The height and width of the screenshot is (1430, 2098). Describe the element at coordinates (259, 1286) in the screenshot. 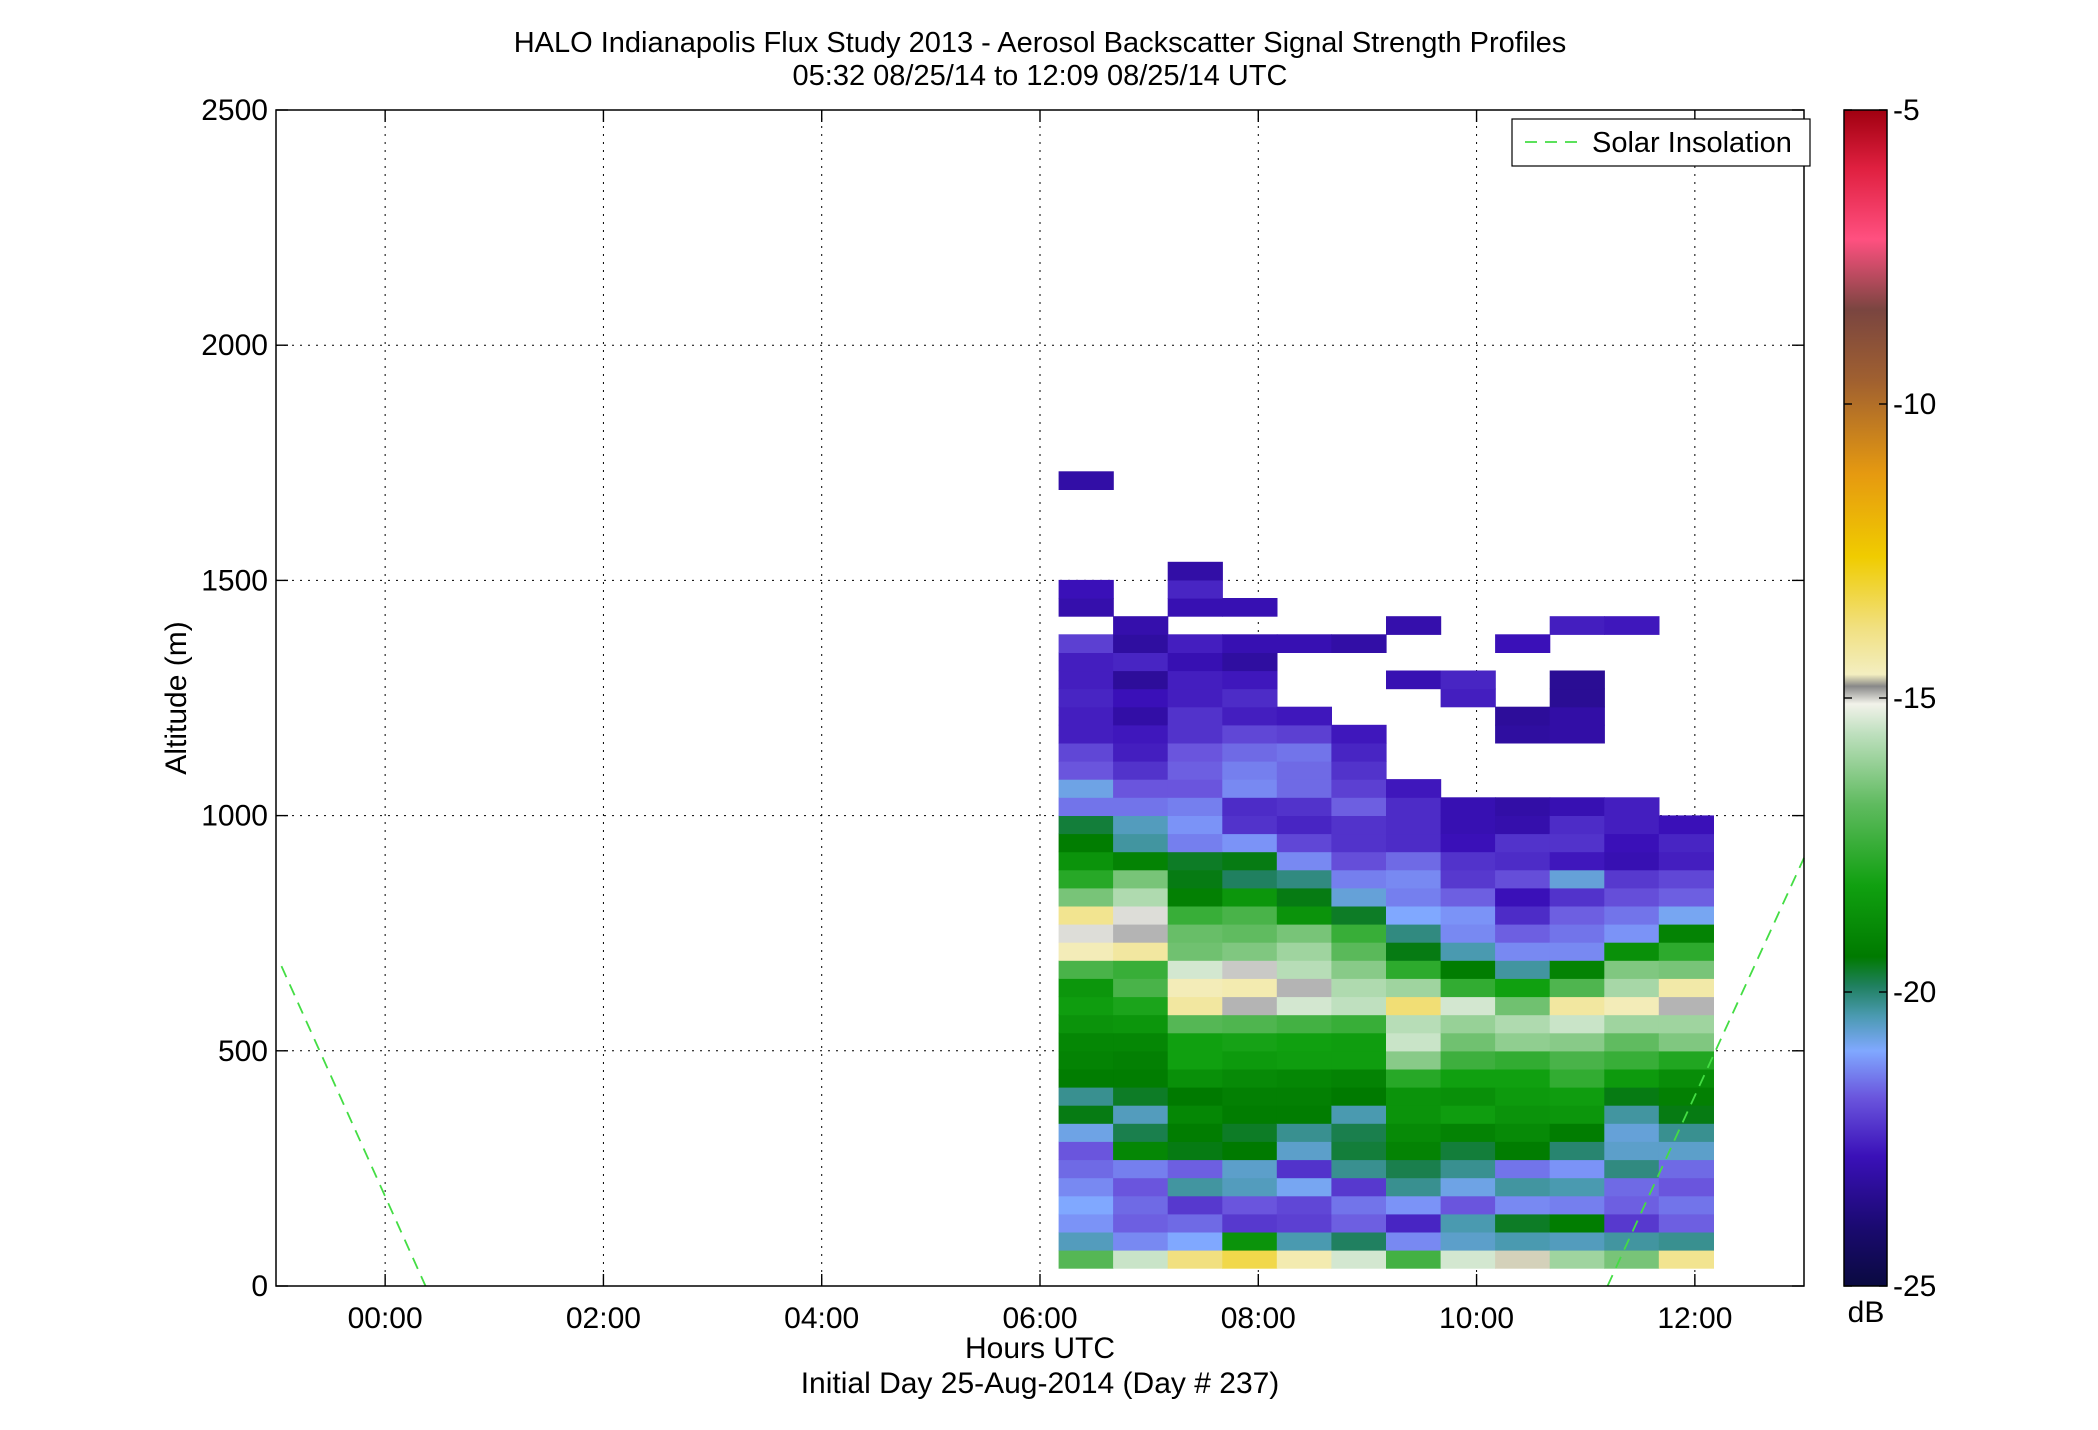

I see `y-tick-label: 0` at that location.